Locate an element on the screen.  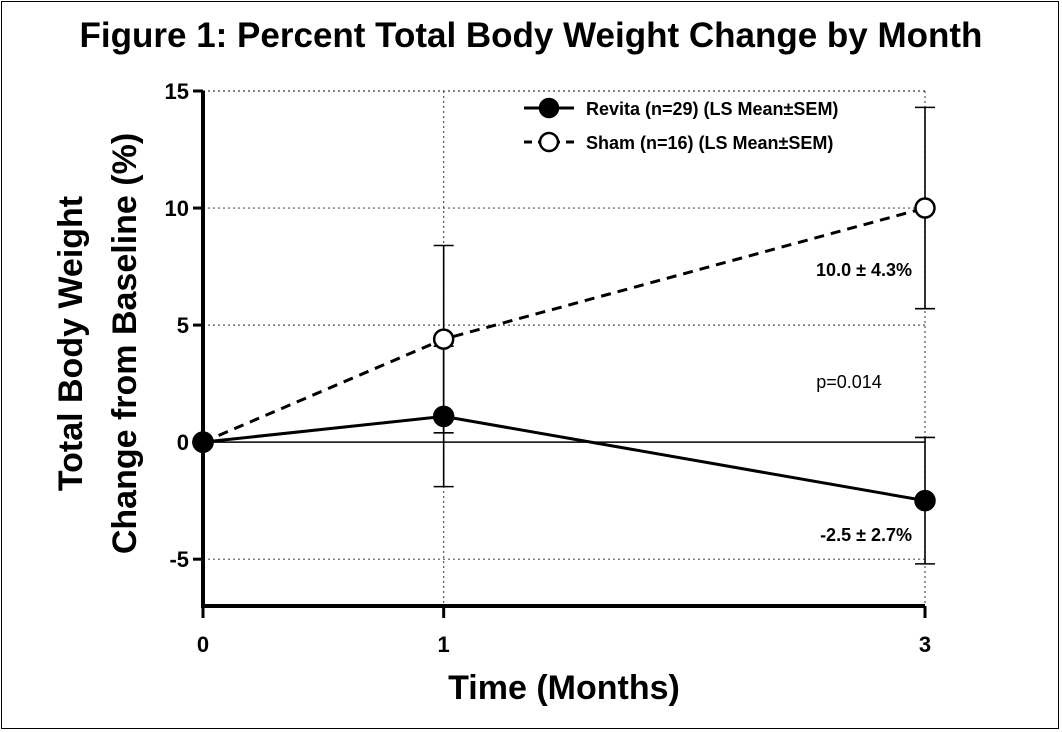
y-tick-label: 15 is located at coordinates (177, 91).